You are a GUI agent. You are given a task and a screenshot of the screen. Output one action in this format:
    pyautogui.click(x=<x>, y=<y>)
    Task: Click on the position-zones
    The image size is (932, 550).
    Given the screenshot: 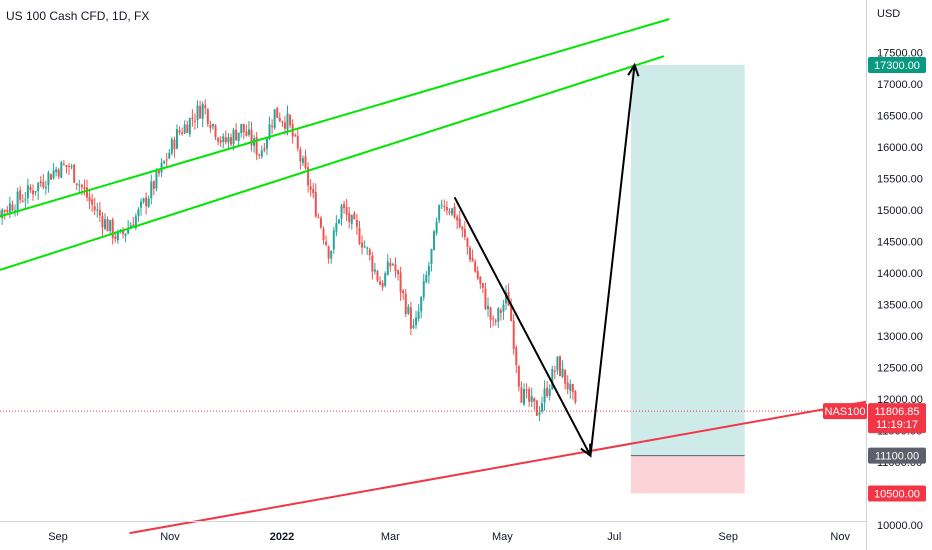 What is the action you would take?
    pyautogui.click(x=687, y=279)
    